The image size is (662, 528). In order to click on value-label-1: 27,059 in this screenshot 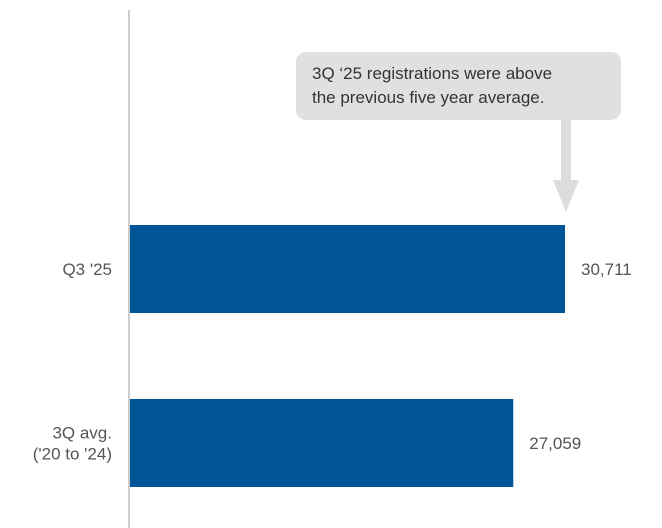, I will do `click(555, 443)`.